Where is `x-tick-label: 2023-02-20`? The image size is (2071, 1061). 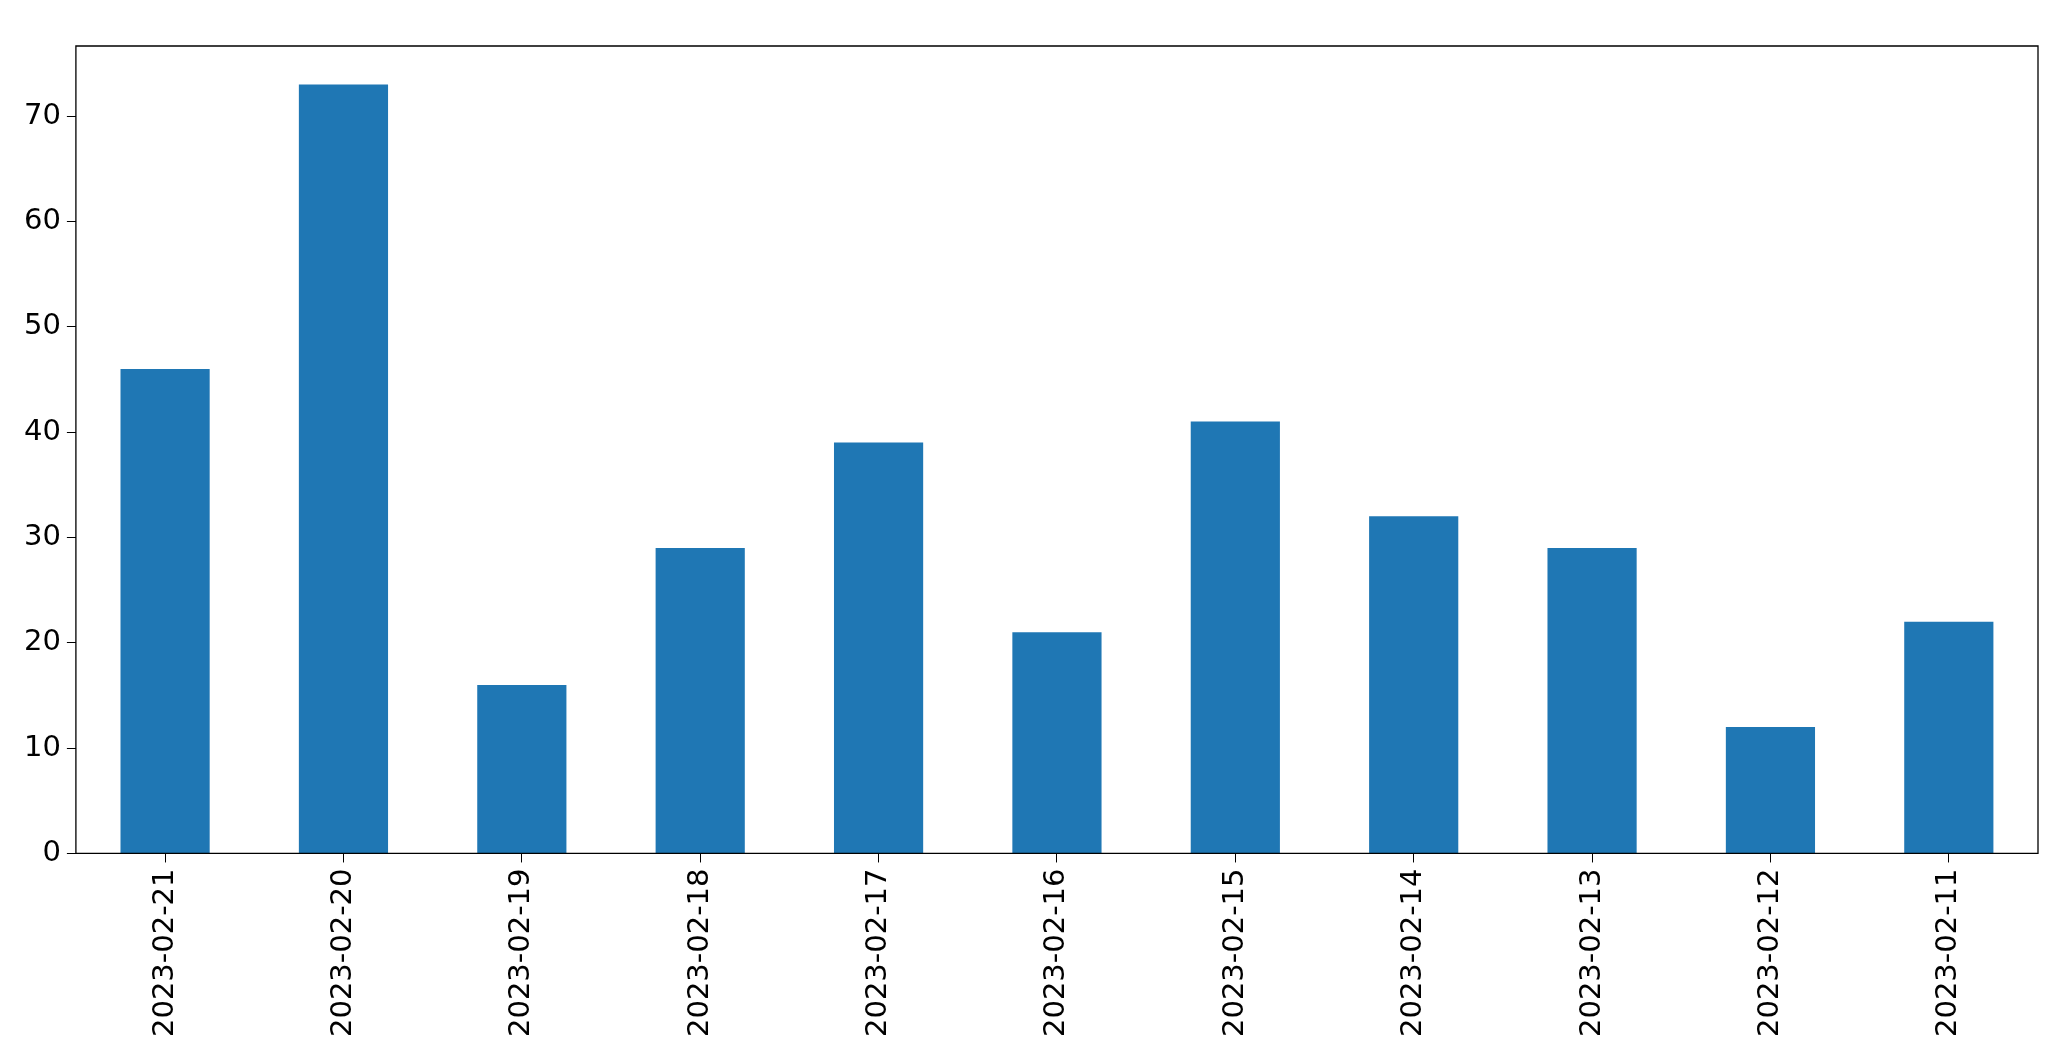
x-tick-label: 2023-02-20 is located at coordinates (340, 953).